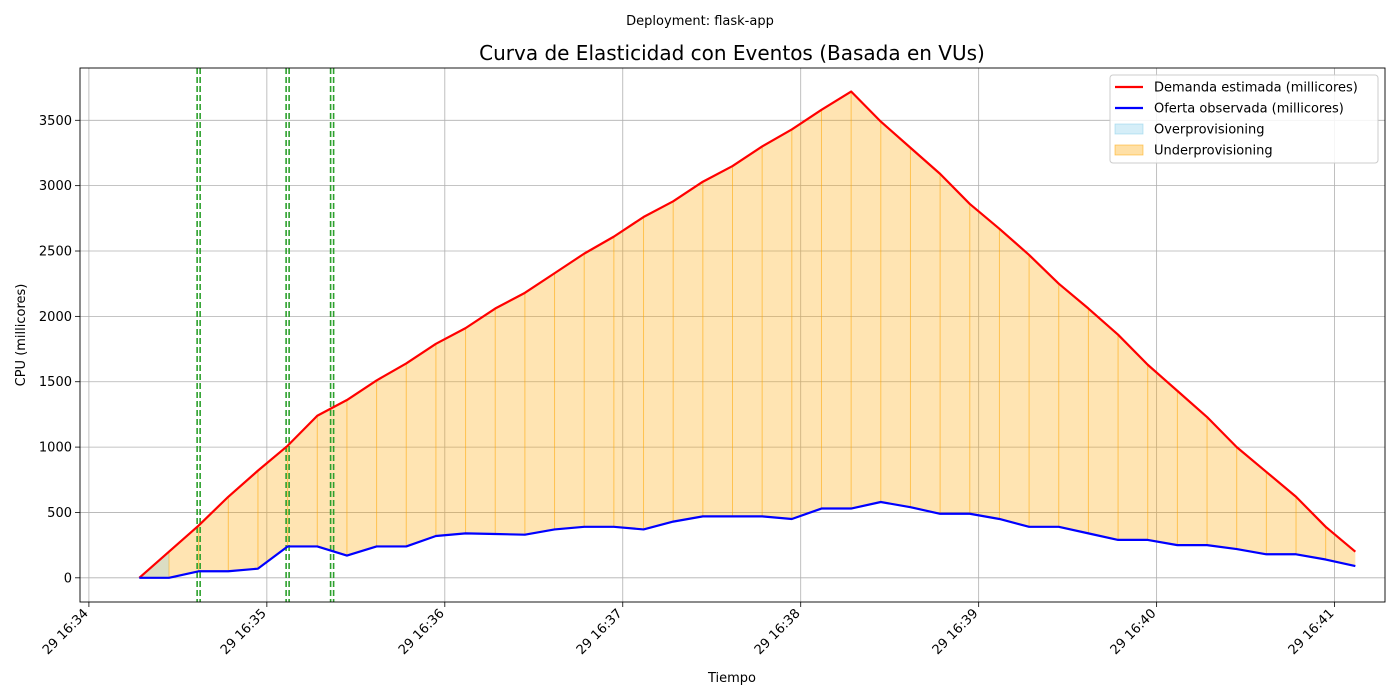  I want to click on x-tick-label: 29 16:41, so click(1312, 632).